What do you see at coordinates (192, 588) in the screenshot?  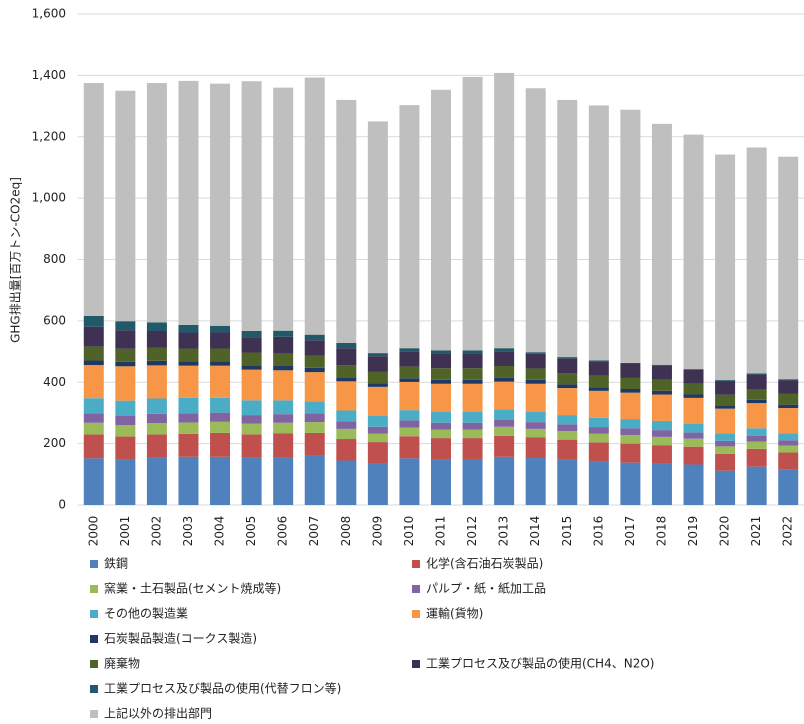 I see `legend-label: 窯業・土石製品(セメント焼成等)` at bounding box center [192, 588].